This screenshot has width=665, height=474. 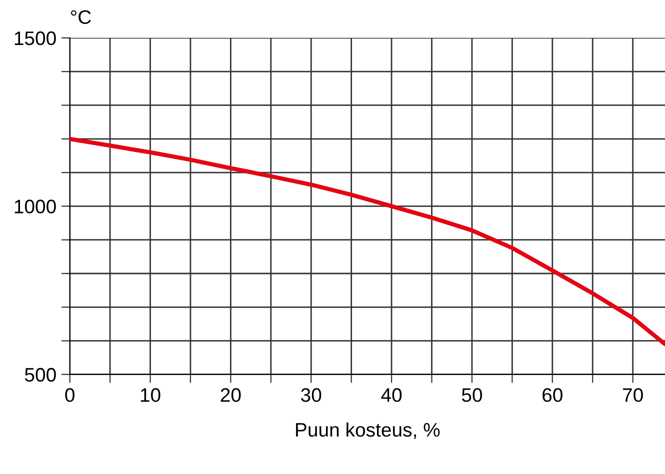 What do you see at coordinates (391, 395) in the screenshot?
I see `x-tick-label: 40` at bounding box center [391, 395].